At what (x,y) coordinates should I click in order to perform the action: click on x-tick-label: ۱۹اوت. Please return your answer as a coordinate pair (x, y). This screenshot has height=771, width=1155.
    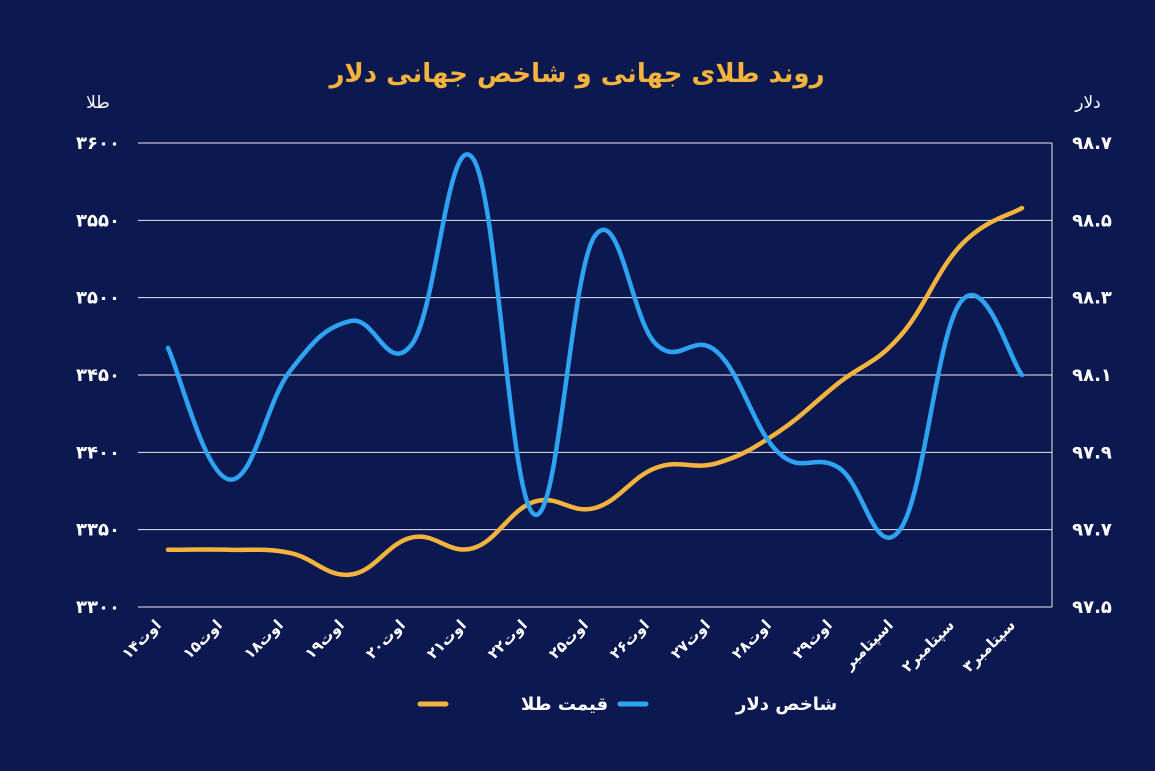
    Looking at the image, I should click on (324, 639).